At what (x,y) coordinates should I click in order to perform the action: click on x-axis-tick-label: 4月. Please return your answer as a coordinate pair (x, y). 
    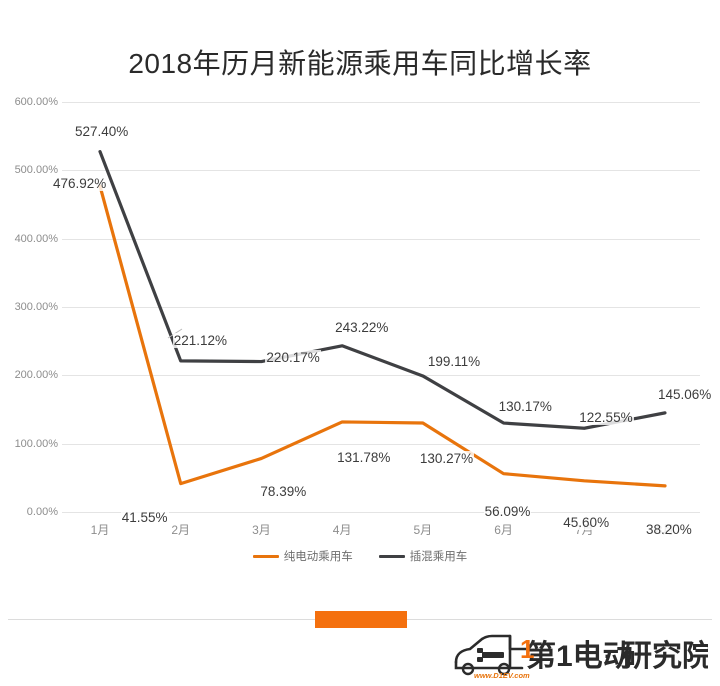
    Looking at the image, I should click on (342, 530).